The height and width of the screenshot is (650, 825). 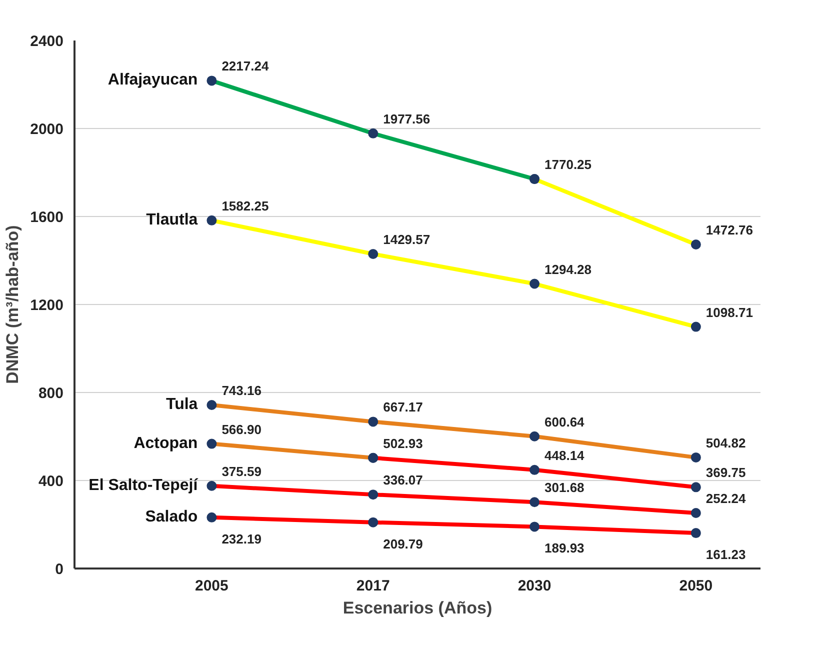 I want to click on data-label: 161.23, so click(x=726, y=554).